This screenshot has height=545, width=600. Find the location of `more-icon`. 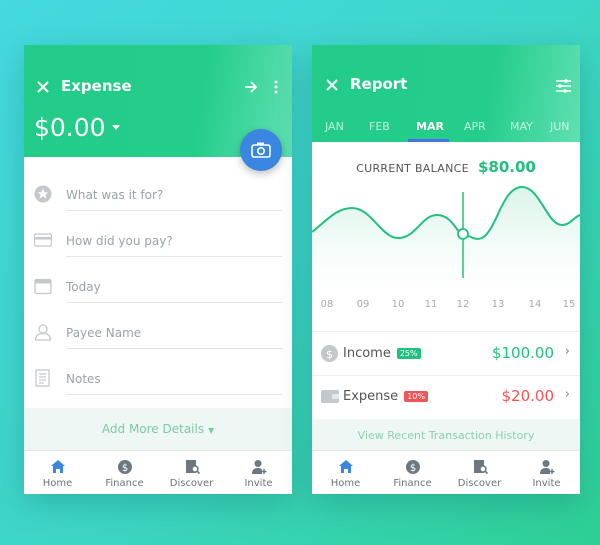

more-icon is located at coordinates (276, 87).